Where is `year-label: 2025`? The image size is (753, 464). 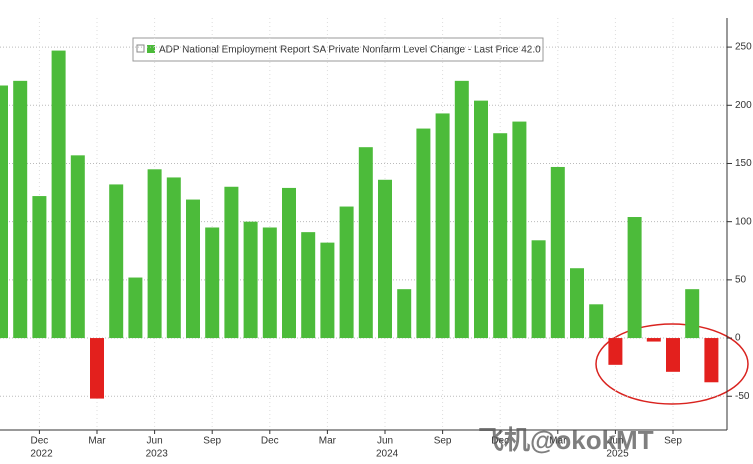 year-label: 2025 is located at coordinates (617, 454).